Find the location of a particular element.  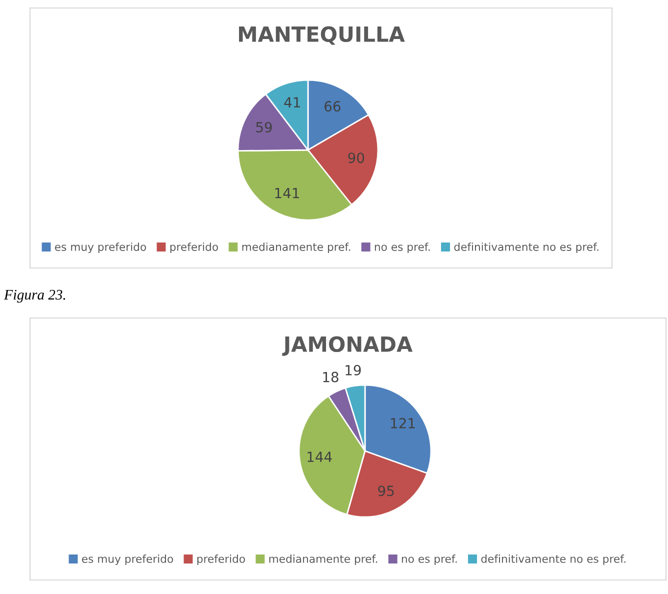

data-label: 95 is located at coordinates (386, 491).